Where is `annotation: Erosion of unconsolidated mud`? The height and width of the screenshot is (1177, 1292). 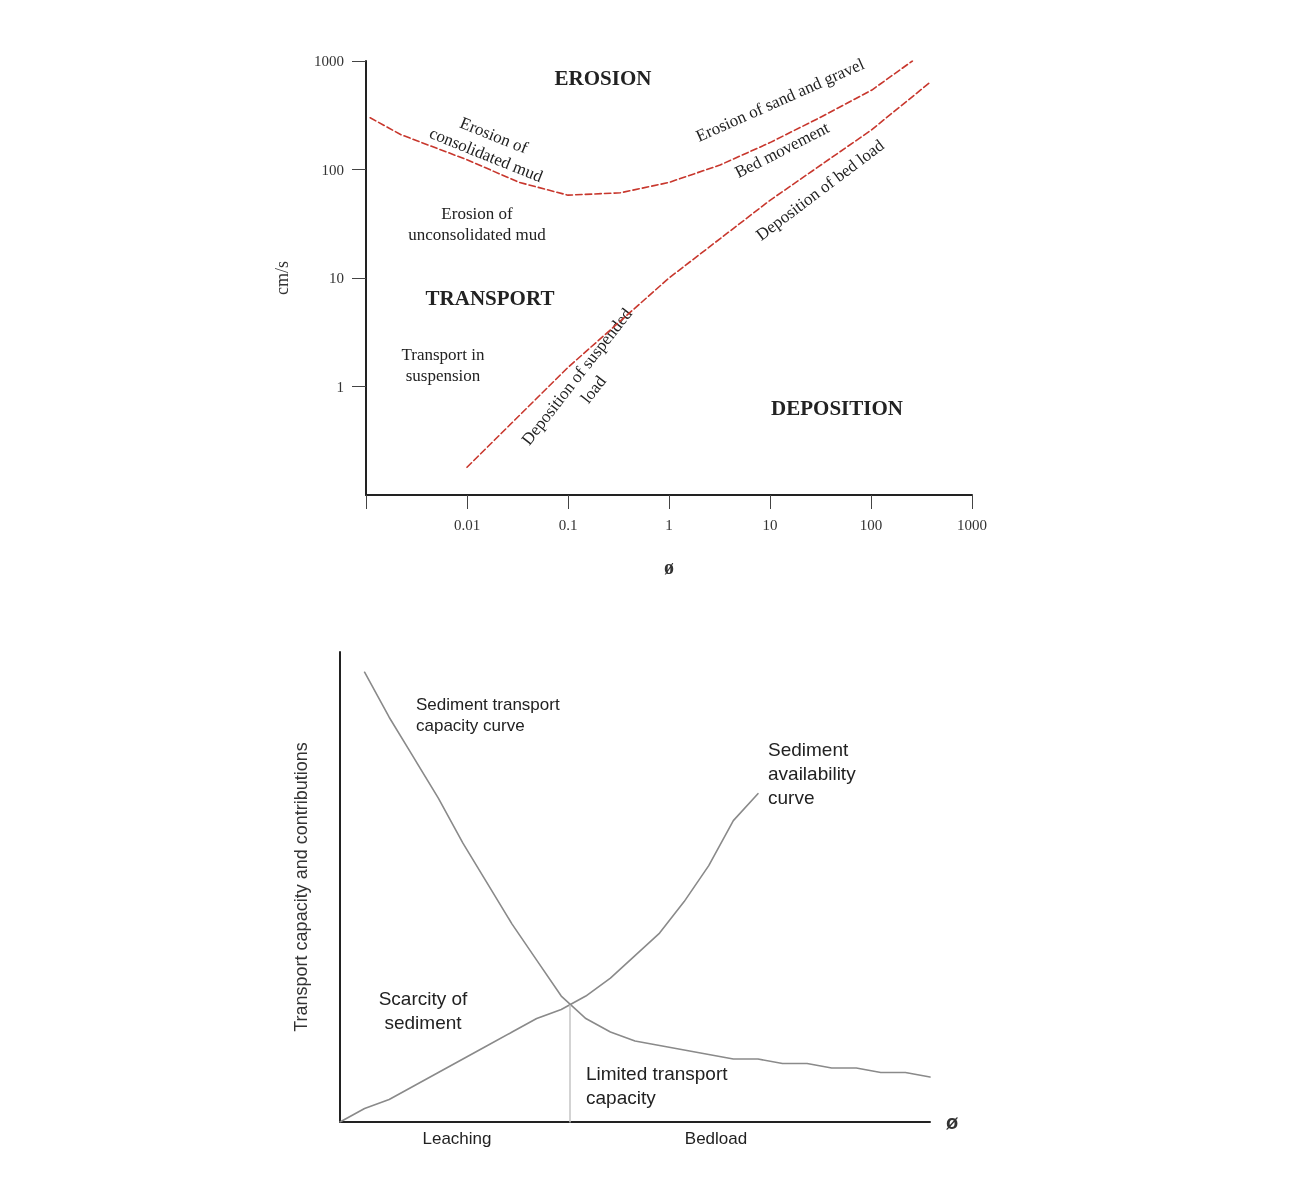 annotation: Erosion of unconsolidated mud is located at coordinates (477, 224).